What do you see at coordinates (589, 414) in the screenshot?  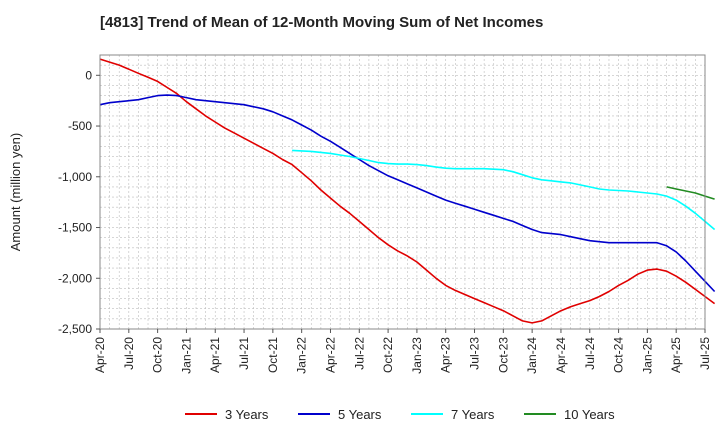 I see `legend-label: 10 Years` at bounding box center [589, 414].